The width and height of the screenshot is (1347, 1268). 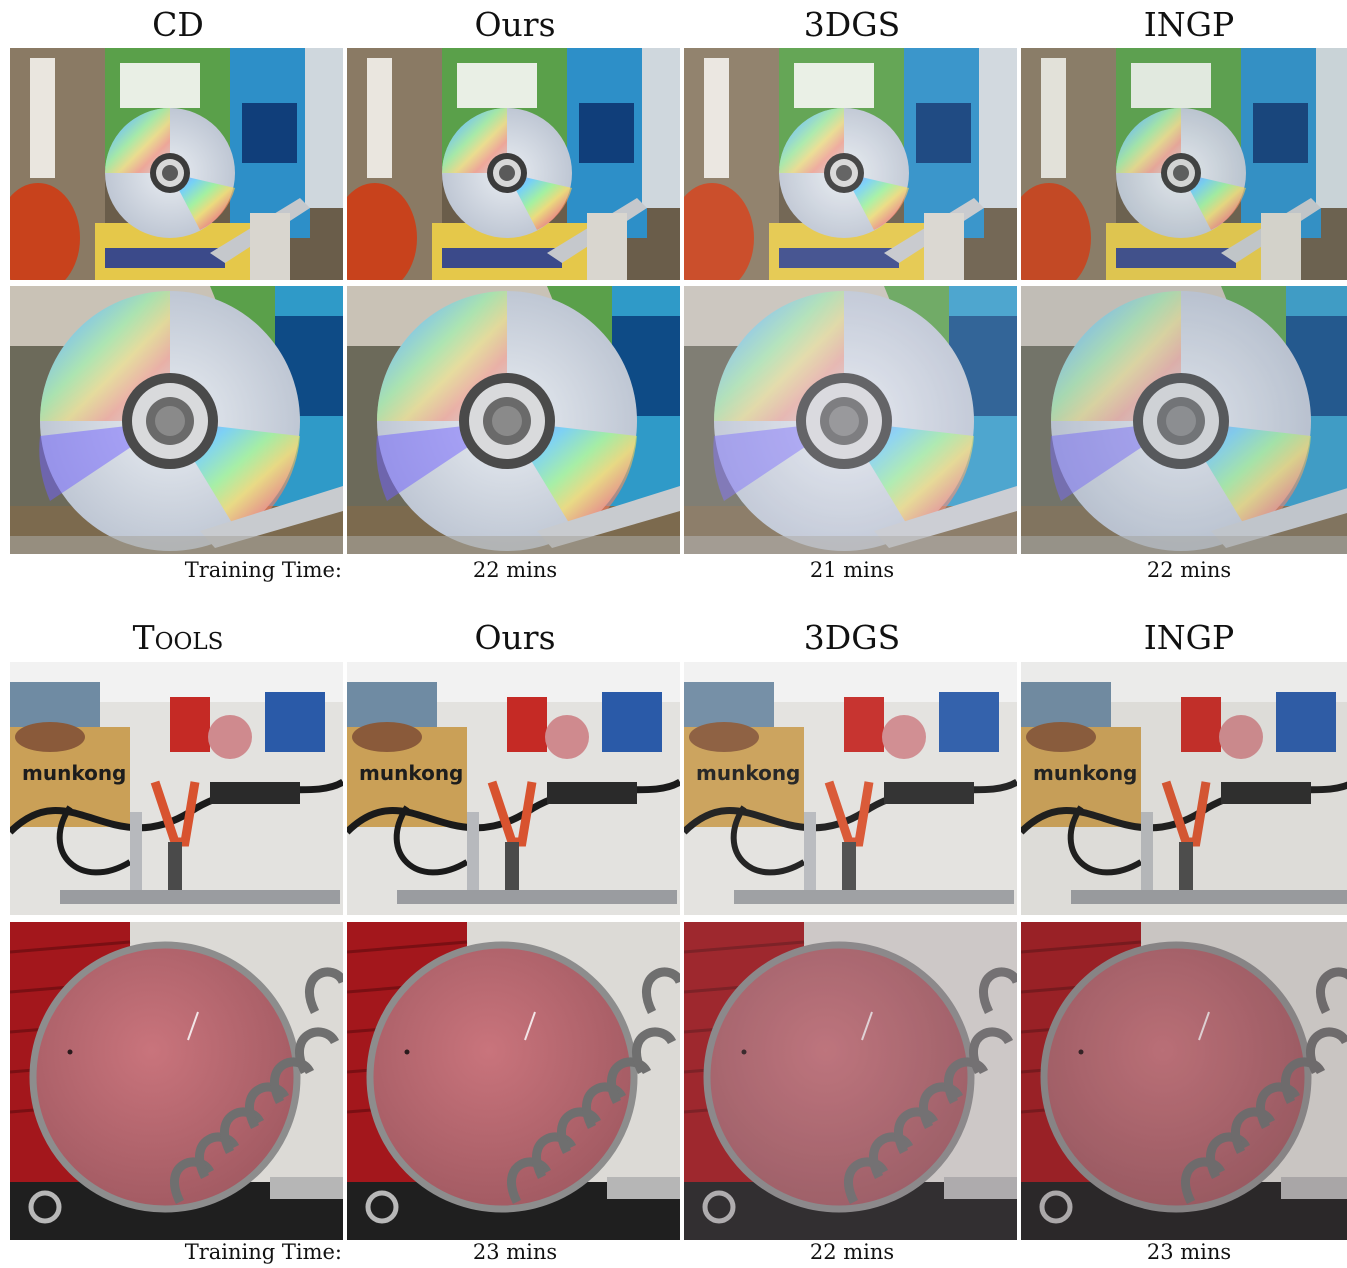 What do you see at coordinates (1184, 420) in the screenshot?
I see `cd-zoom-ingp-image` at bounding box center [1184, 420].